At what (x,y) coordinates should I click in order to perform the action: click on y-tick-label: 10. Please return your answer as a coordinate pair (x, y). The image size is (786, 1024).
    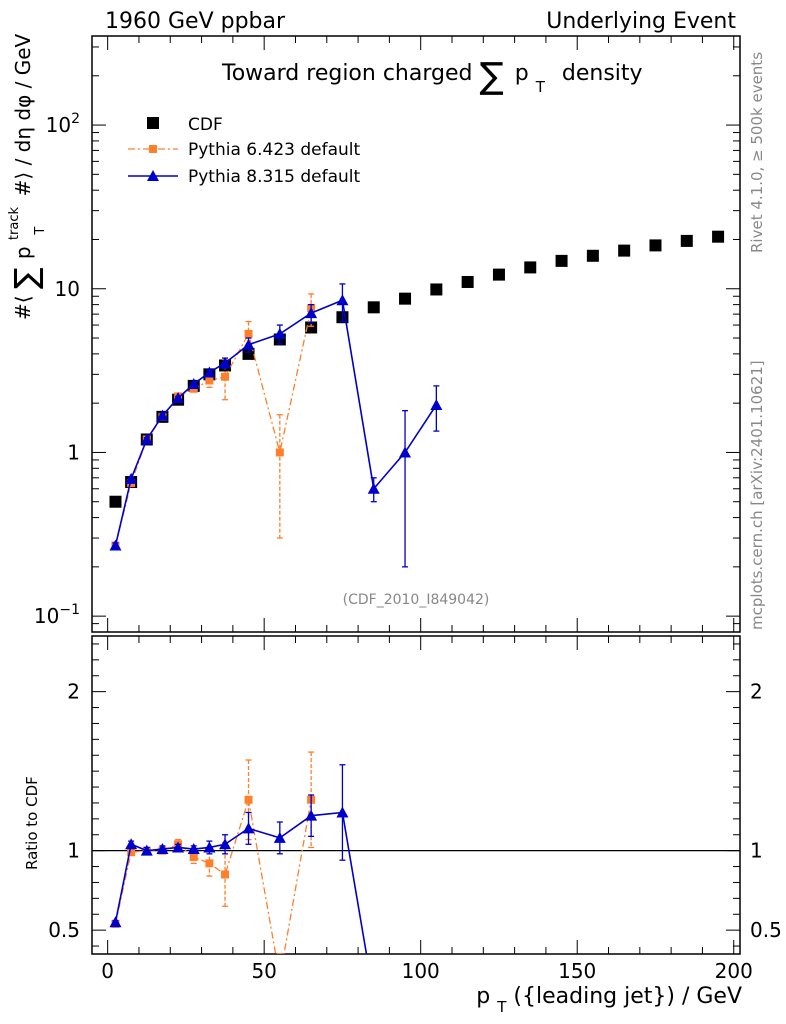
    Looking at the image, I should click on (67, 289).